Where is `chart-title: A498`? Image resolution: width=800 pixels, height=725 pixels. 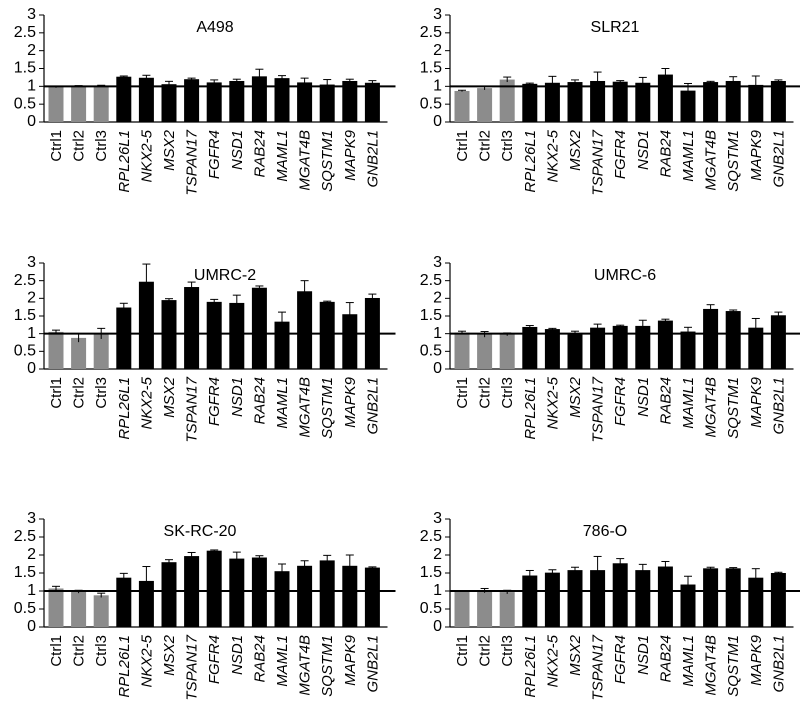
chart-title: A498 is located at coordinates (214, 27).